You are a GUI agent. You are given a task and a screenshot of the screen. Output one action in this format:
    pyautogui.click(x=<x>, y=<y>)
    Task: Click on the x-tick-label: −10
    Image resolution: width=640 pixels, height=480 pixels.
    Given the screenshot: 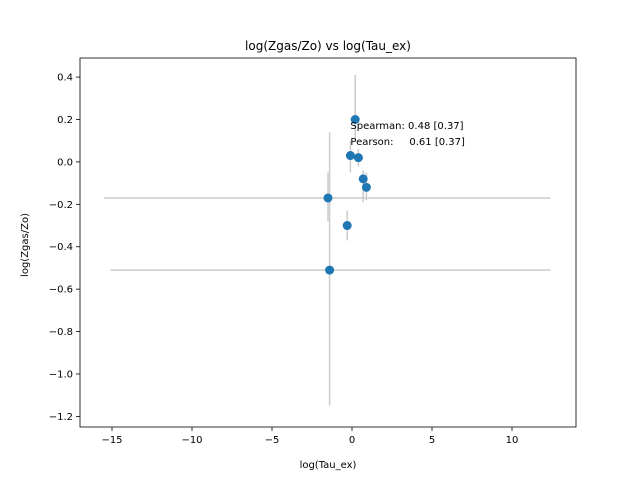 What is the action you would take?
    pyautogui.click(x=191, y=440)
    